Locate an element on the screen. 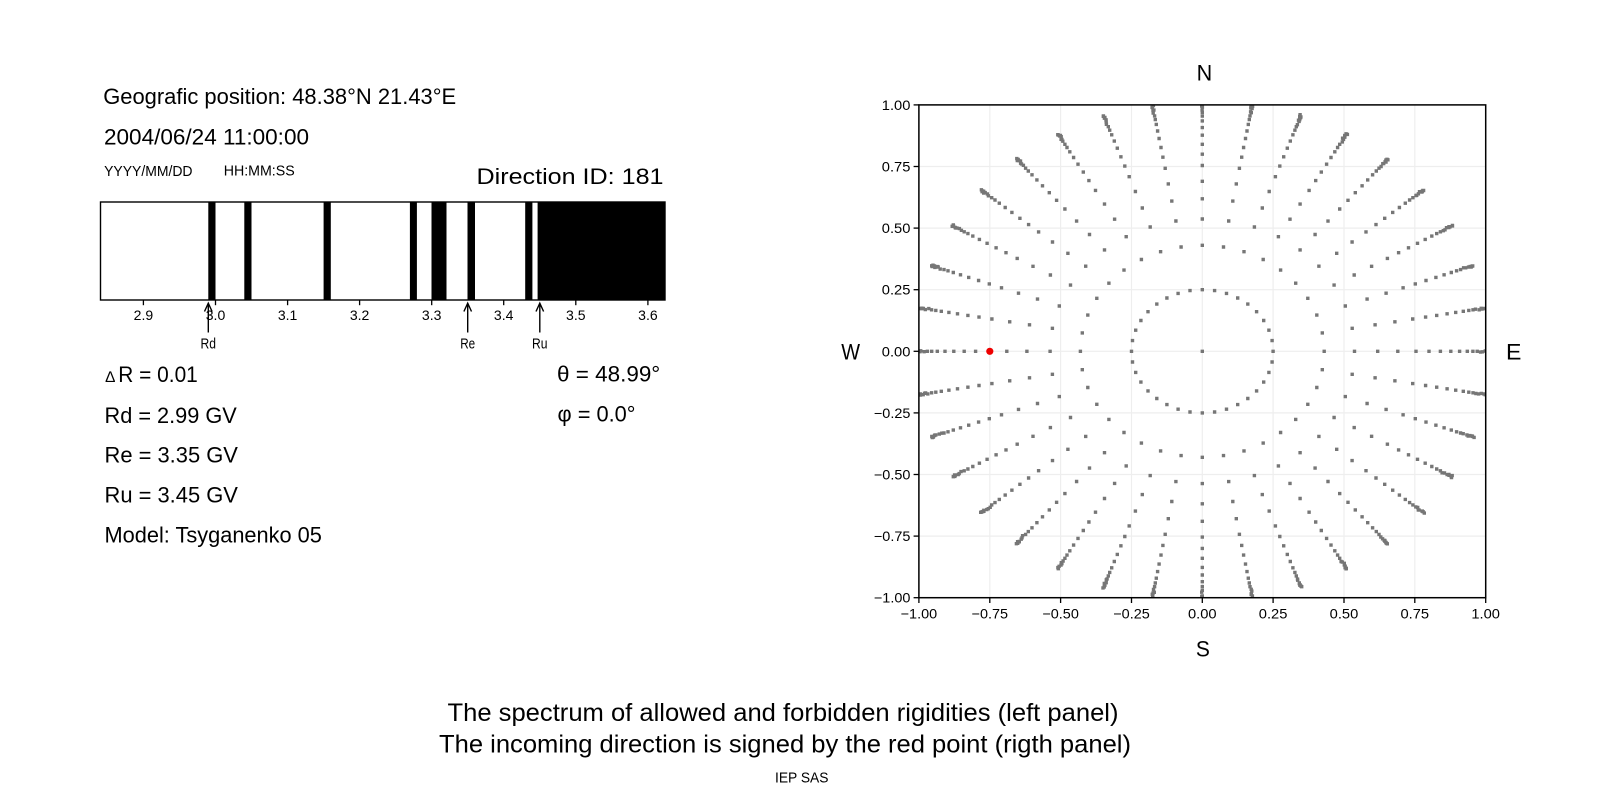 This screenshot has height=800, width=1600. svg-text: S is located at coordinates (1203, 649).